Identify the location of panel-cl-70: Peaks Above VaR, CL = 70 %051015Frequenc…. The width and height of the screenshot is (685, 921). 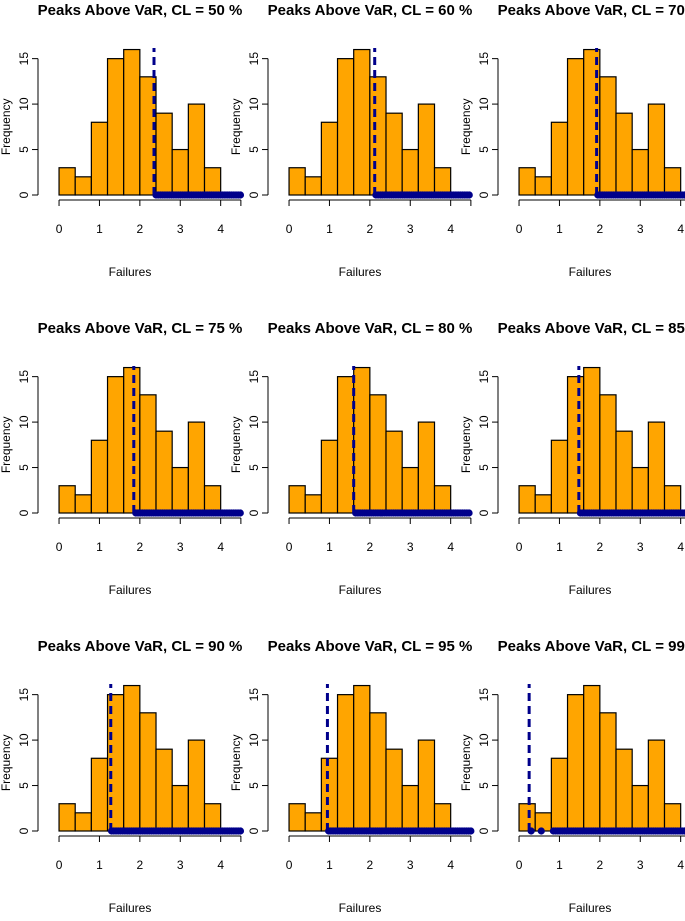
(572, 140).